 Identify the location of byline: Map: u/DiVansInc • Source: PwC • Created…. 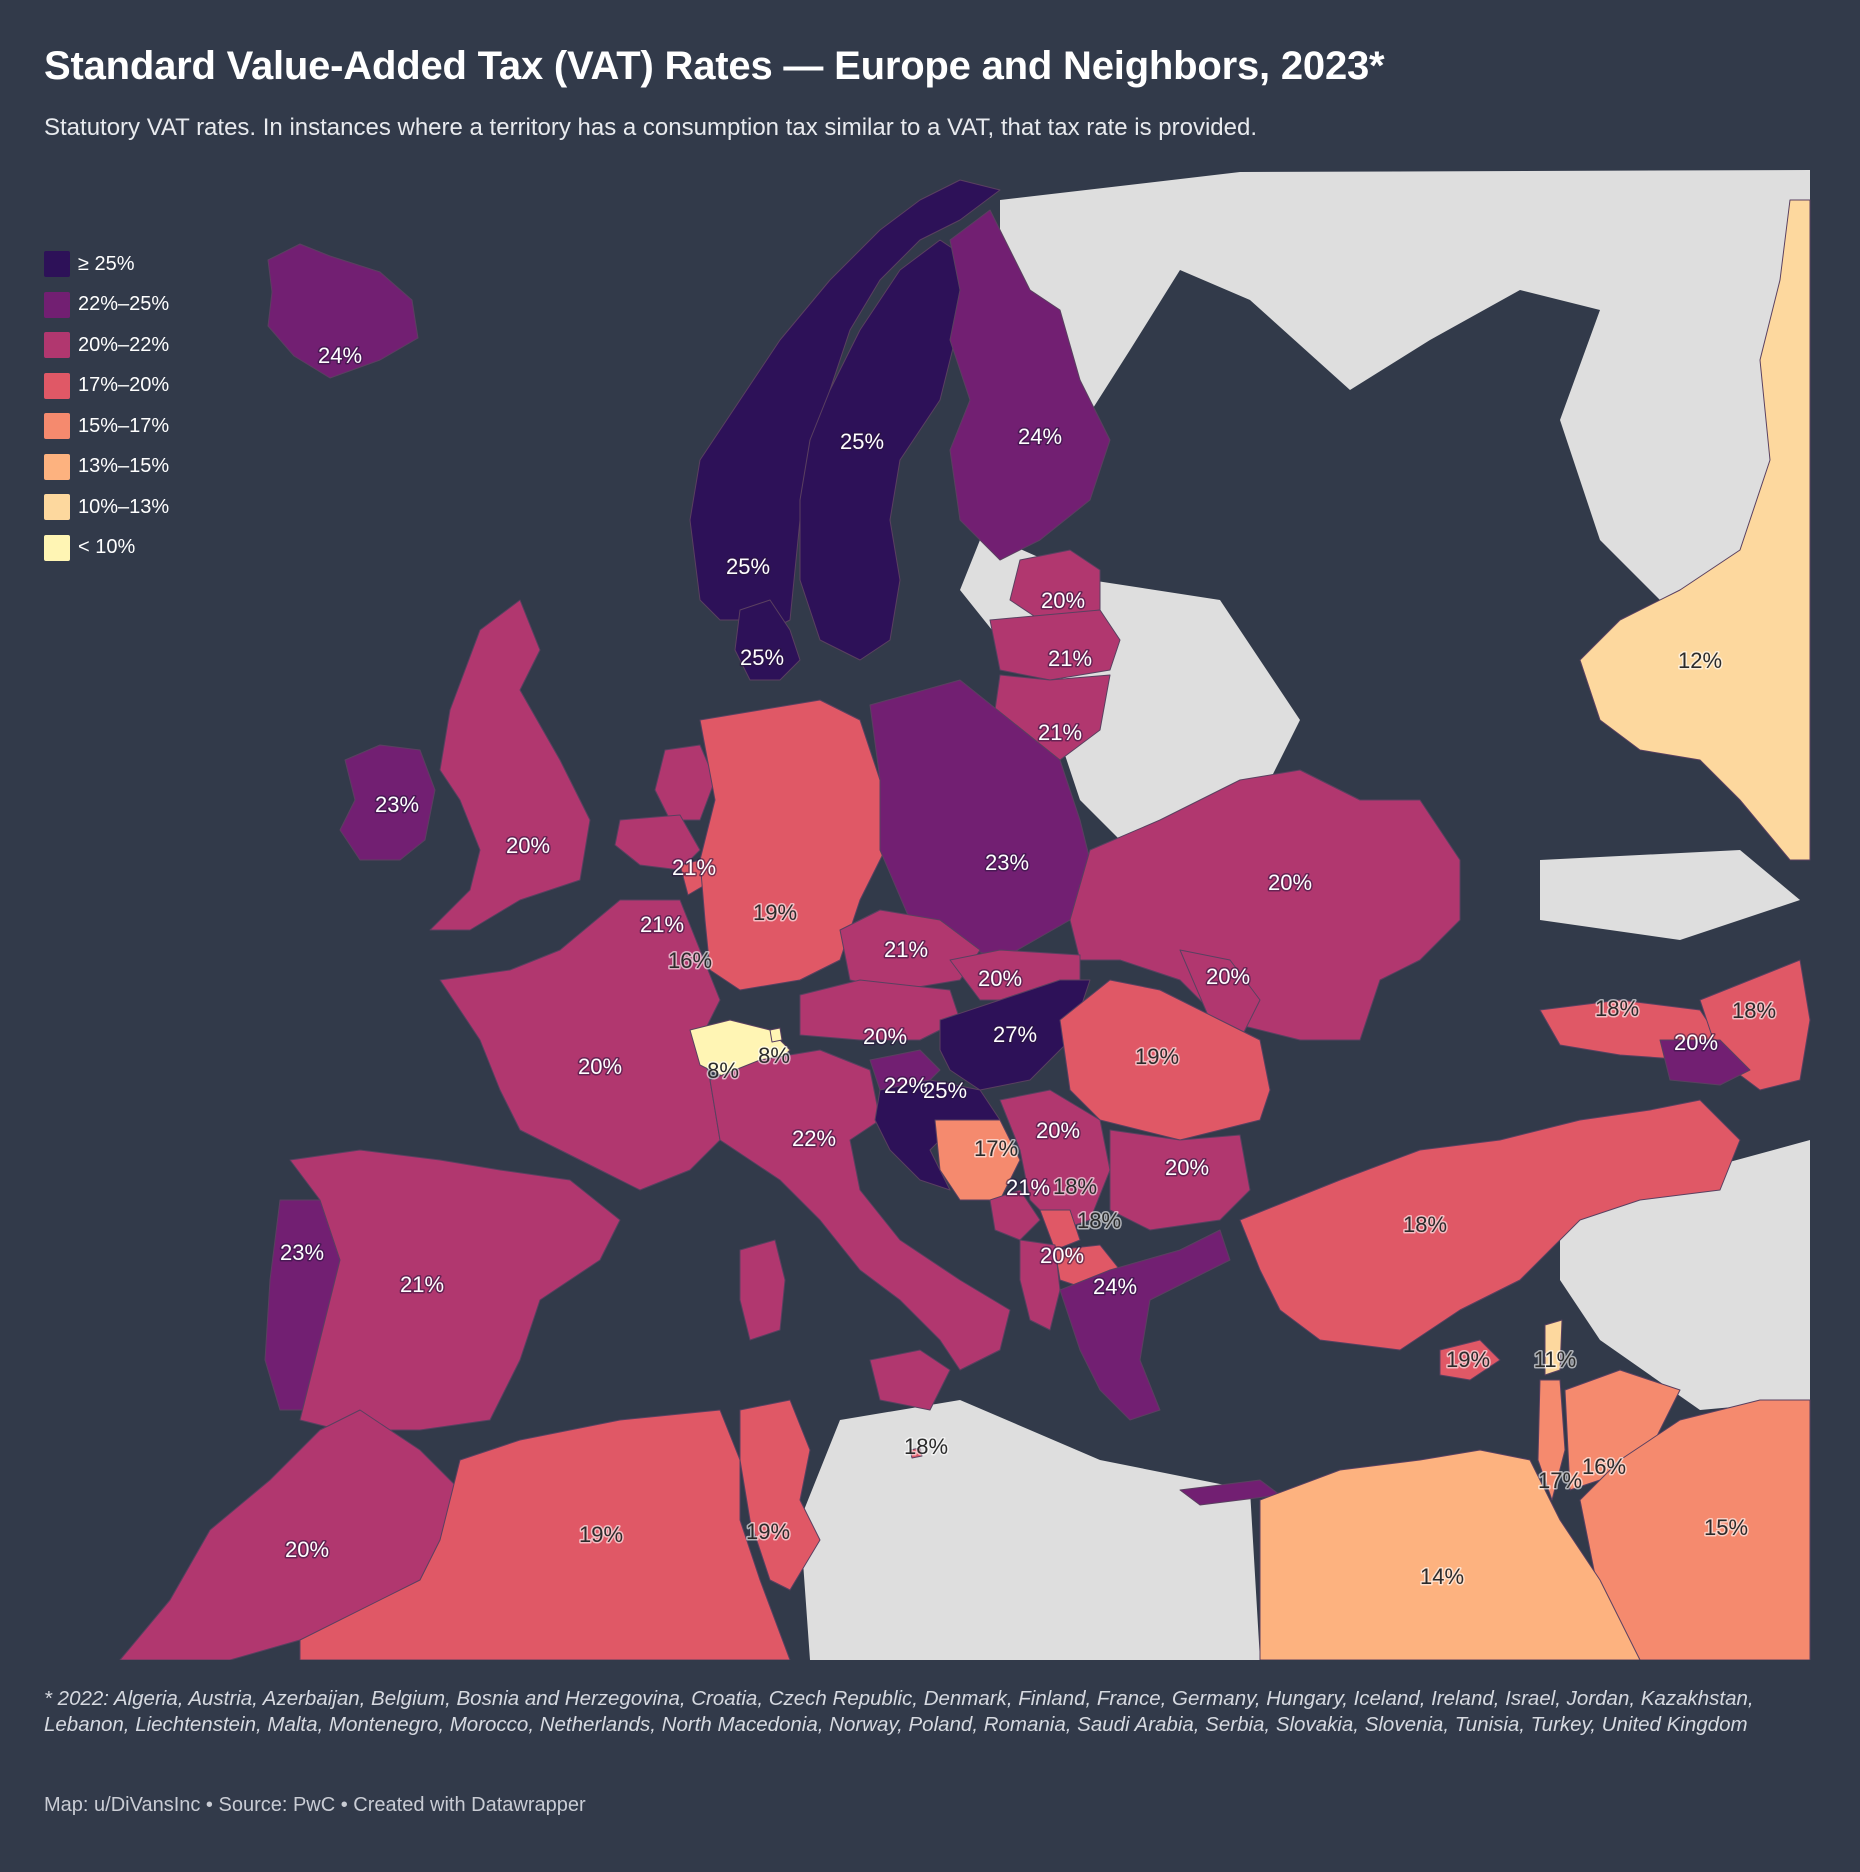
(315, 1805).